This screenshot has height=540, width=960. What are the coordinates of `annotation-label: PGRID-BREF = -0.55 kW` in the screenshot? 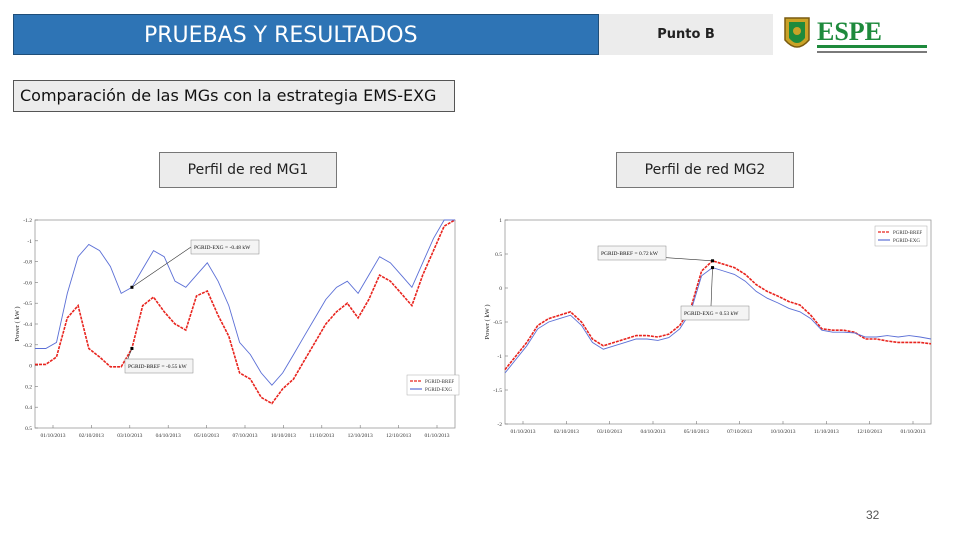 It's located at (158, 367).